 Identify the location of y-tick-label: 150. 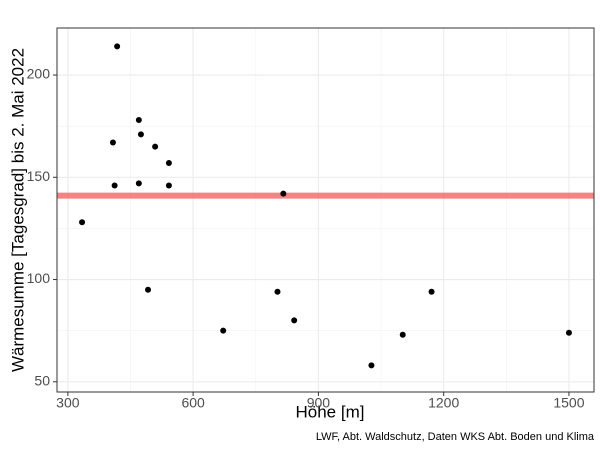
(39, 176).